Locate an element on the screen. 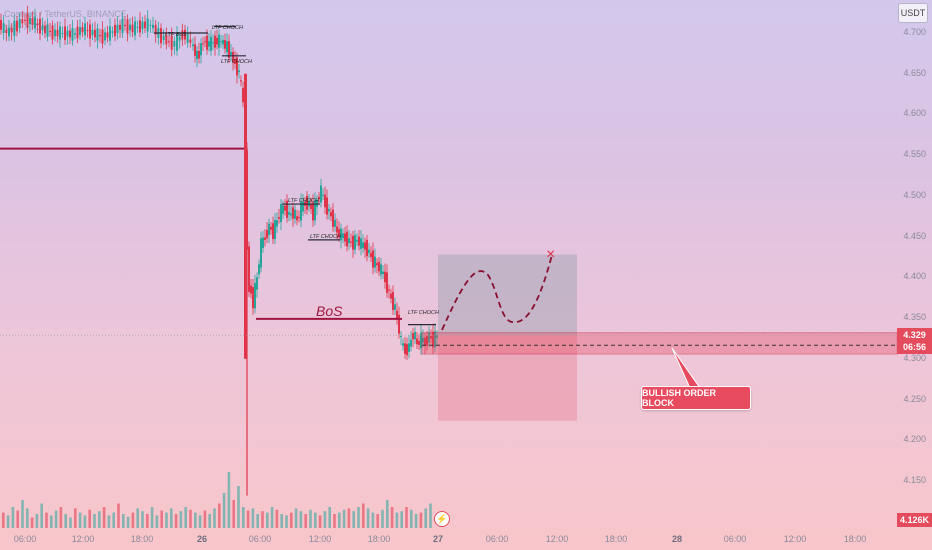 The width and height of the screenshot is (932, 550). lightning-icon: ⚡ is located at coordinates (442, 519).